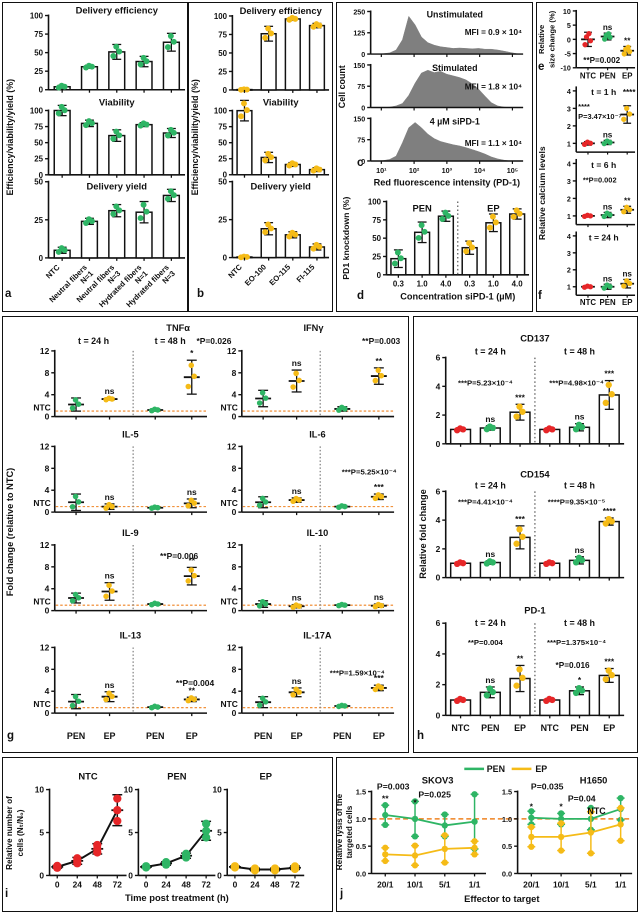 Image resolution: width=640 pixels, height=914 pixels. Describe the element at coordinates (9, 833) in the screenshot. I see `svg-text: Relative number of` at that location.